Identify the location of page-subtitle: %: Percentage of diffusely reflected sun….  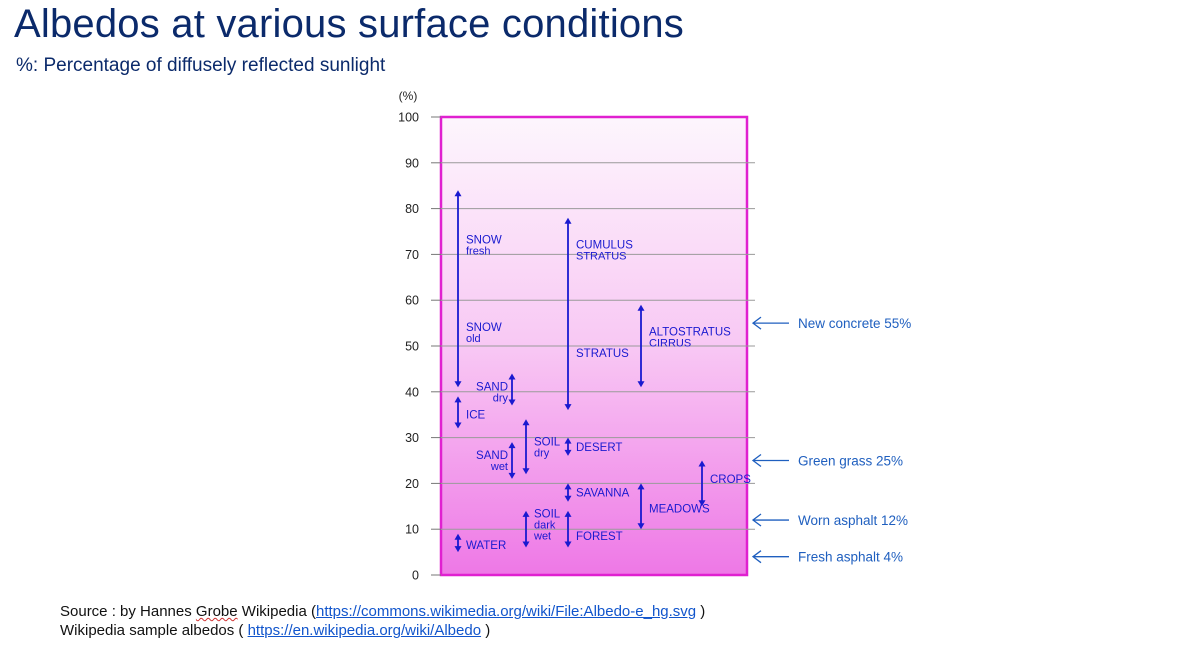
(201, 65).